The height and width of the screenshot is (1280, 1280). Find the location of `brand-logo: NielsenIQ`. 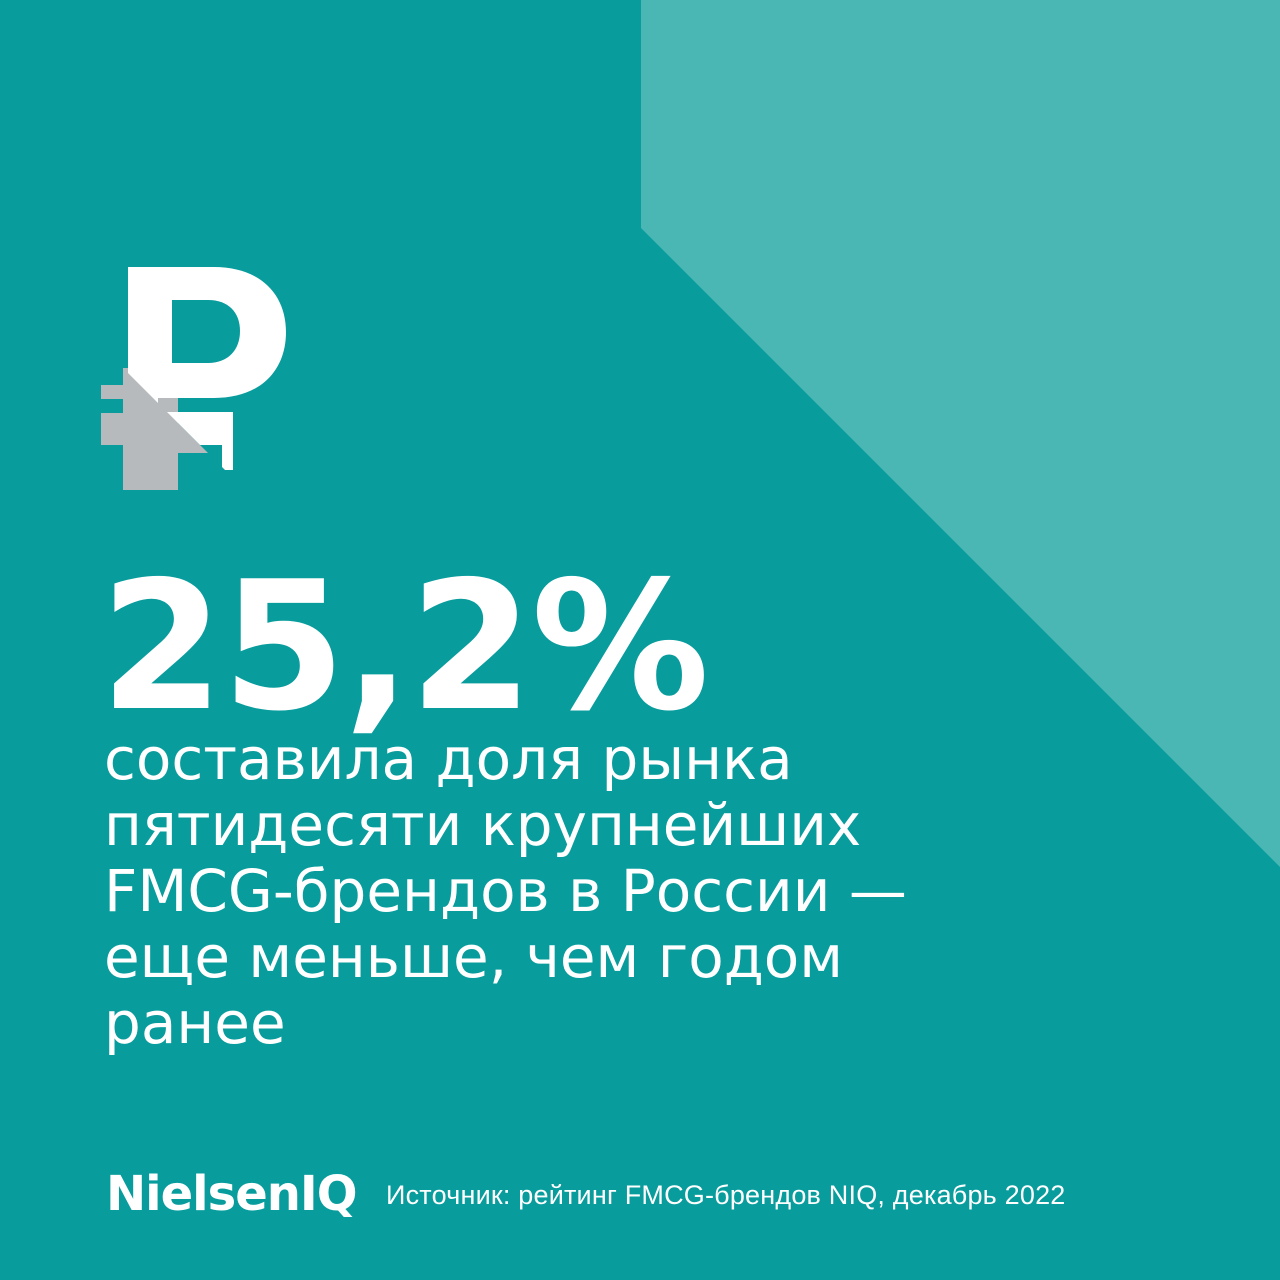

brand-logo: NielsenIQ is located at coordinates (232, 1194).